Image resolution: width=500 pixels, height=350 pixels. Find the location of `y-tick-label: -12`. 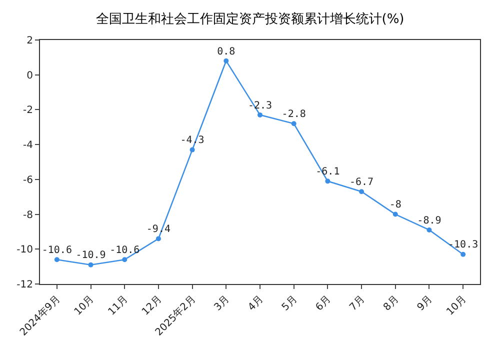

y-tick-label: -12 is located at coordinates (24, 285).